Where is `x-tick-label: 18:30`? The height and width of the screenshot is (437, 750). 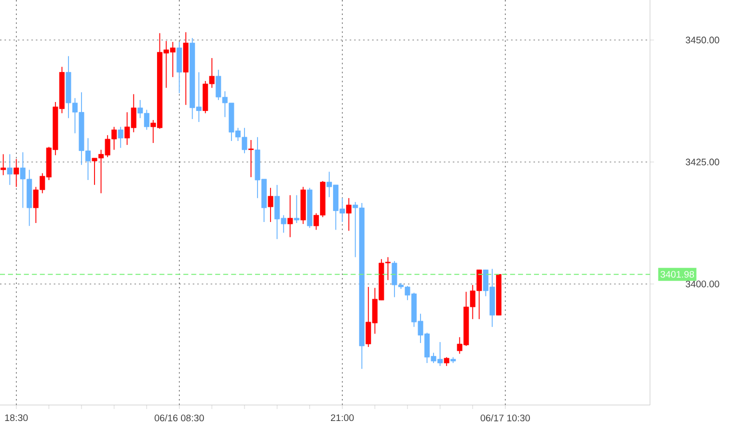
x-tick-label: 18:30 is located at coordinates (16, 418).